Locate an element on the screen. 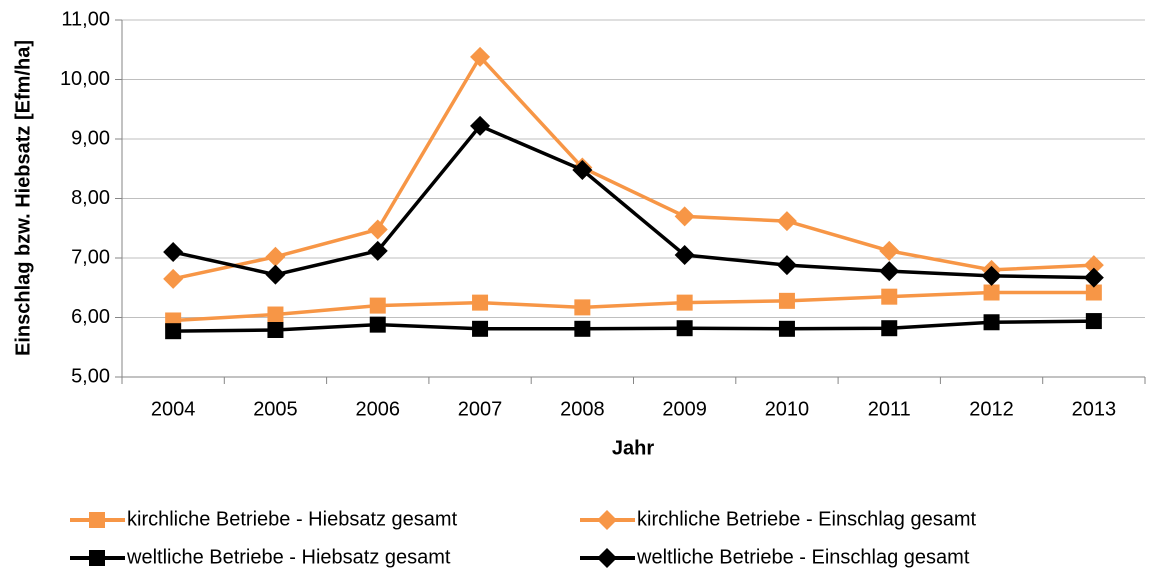  x-tick-label: 2008 is located at coordinates (582, 409).